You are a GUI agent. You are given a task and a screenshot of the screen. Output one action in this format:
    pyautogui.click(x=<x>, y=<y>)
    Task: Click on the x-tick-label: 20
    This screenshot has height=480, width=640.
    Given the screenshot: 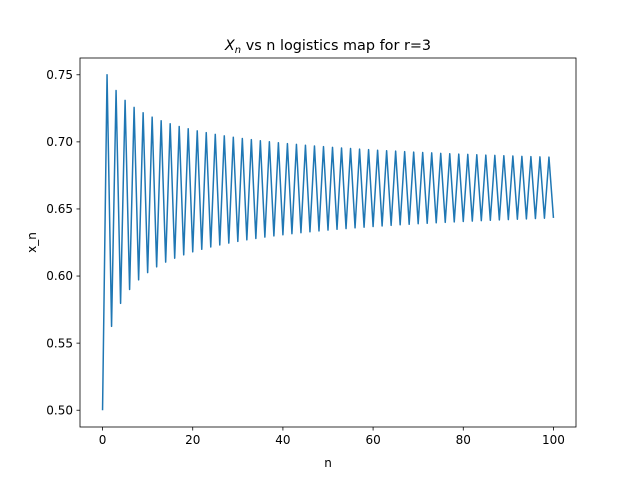 What is the action you would take?
    pyautogui.click(x=192, y=440)
    